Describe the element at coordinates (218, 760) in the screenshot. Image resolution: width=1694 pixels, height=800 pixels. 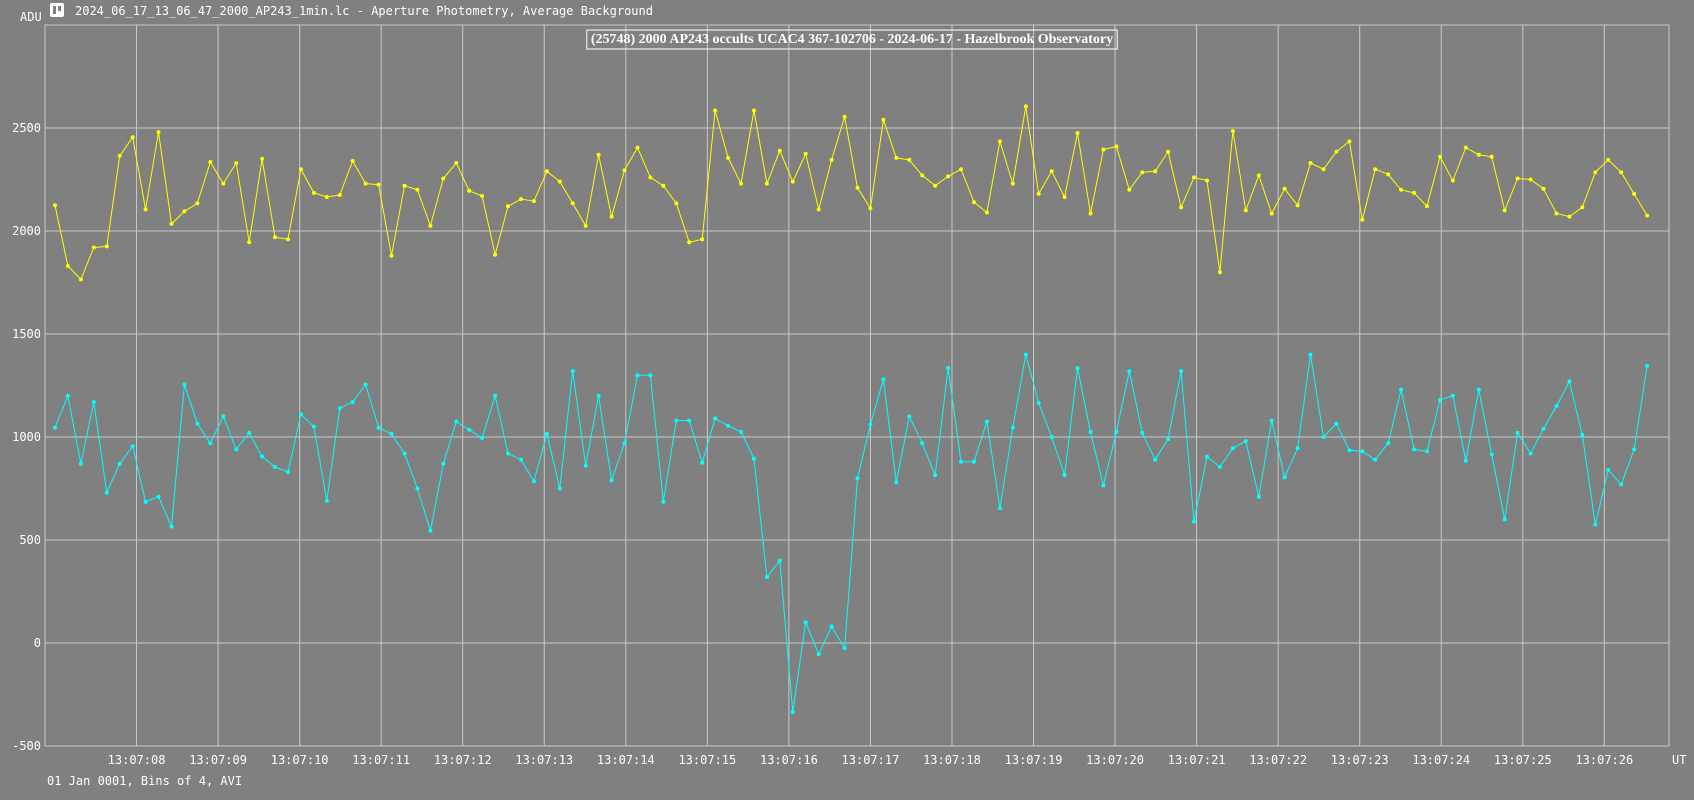
I see `x-tick-label: 13:07:09` at that location.